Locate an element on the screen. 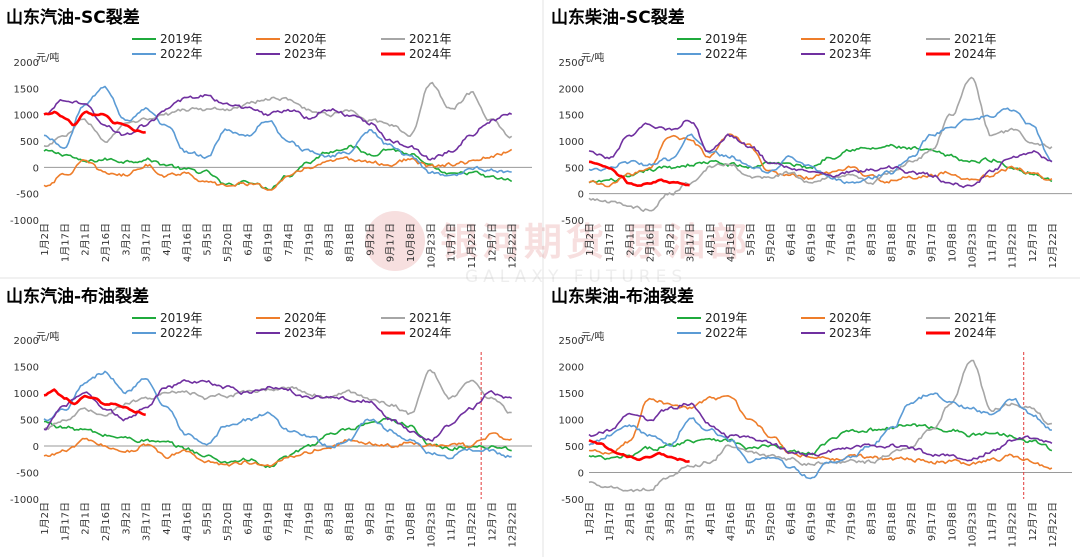 This screenshot has height=557, width=1080. x-tick-label: 9月2日 is located at coordinates (370, 239).